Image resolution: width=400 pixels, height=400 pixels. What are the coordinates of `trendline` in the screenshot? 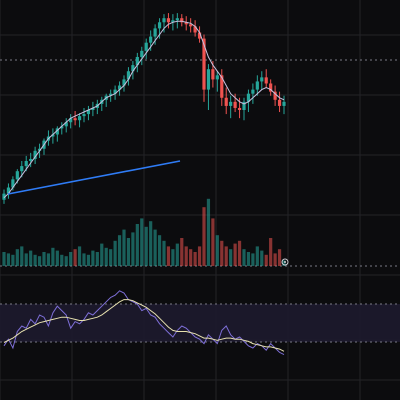 It's located at (94, 177).